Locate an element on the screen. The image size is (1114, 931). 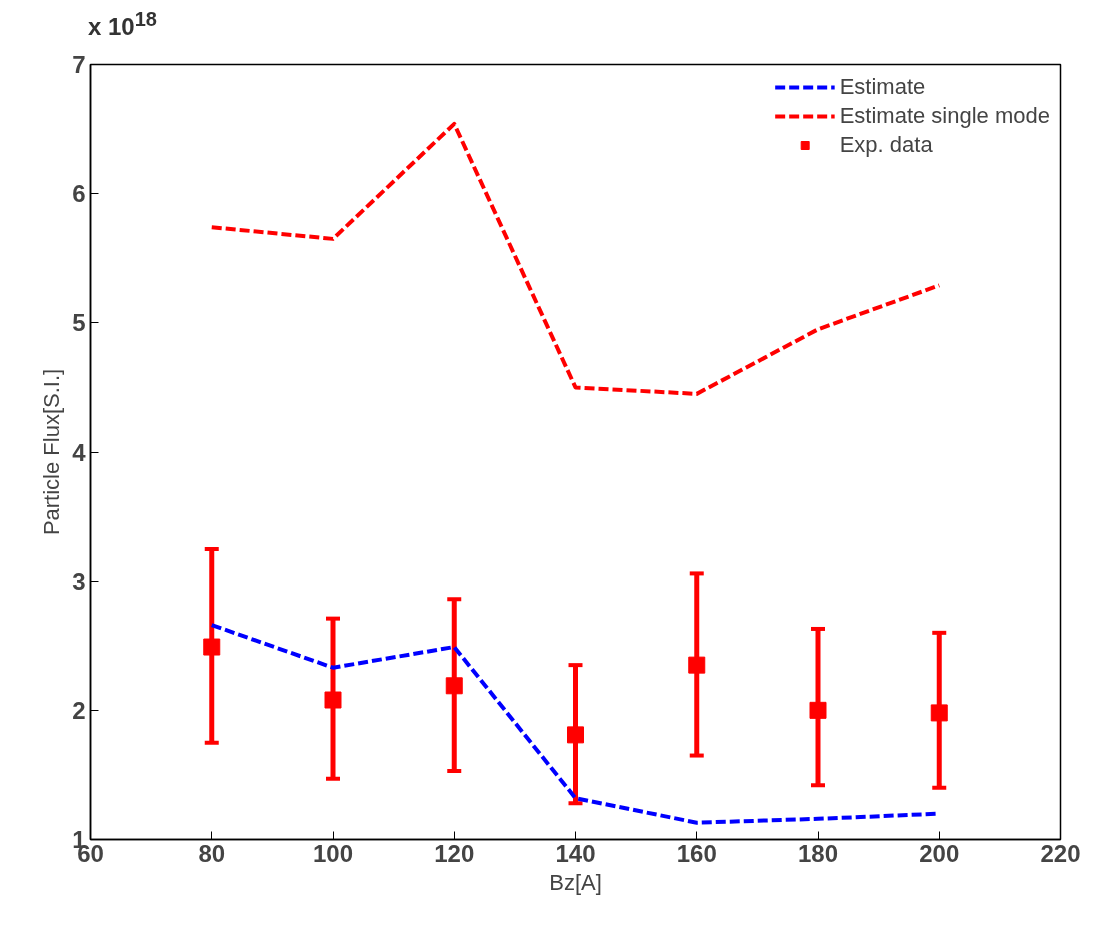
text: x 10$^{18}$ is located at coordinates (122, 24).